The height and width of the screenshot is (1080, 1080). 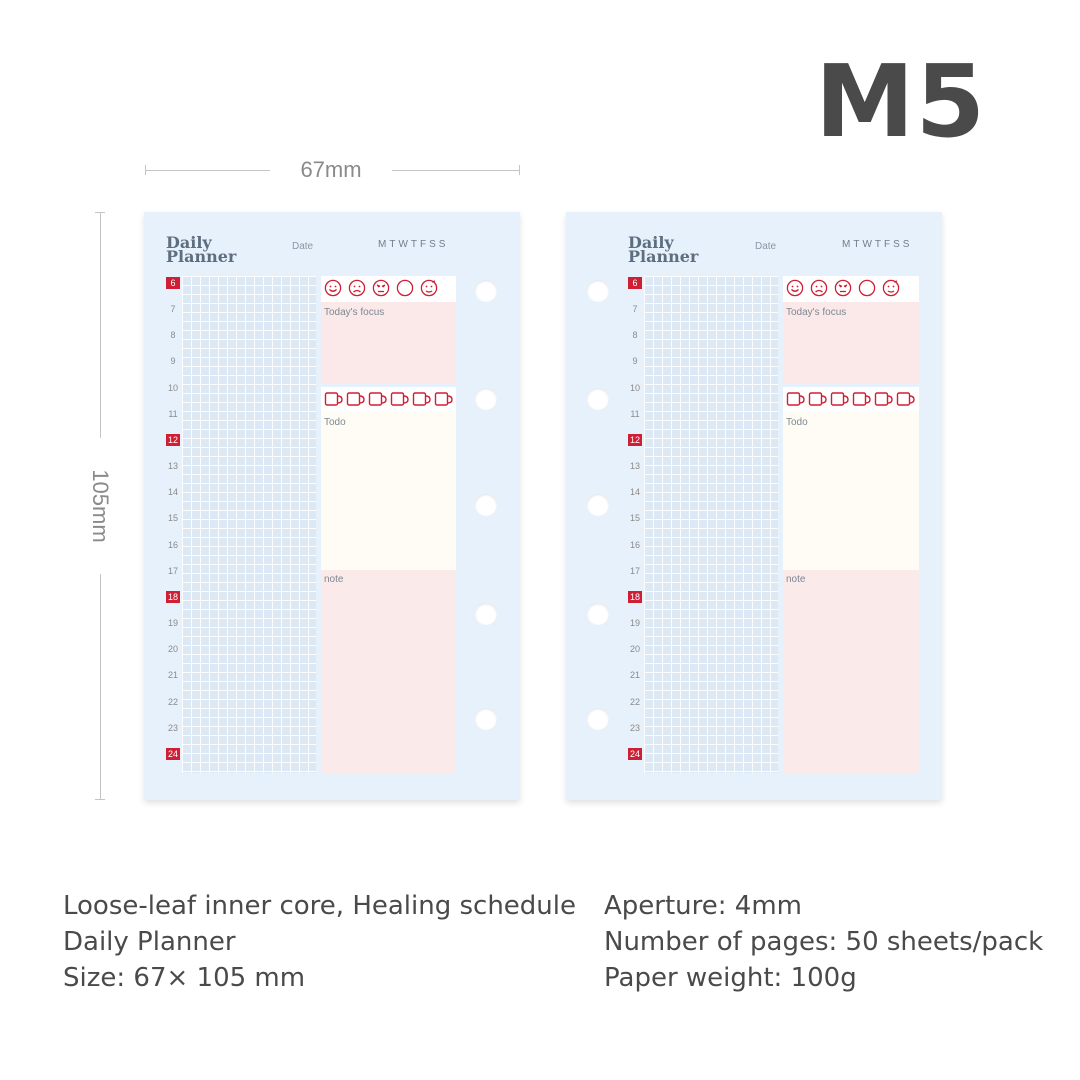 What do you see at coordinates (184, 978) in the screenshot?
I see `description-line: Size: 67× 105 mm` at bounding box center [184, 978].